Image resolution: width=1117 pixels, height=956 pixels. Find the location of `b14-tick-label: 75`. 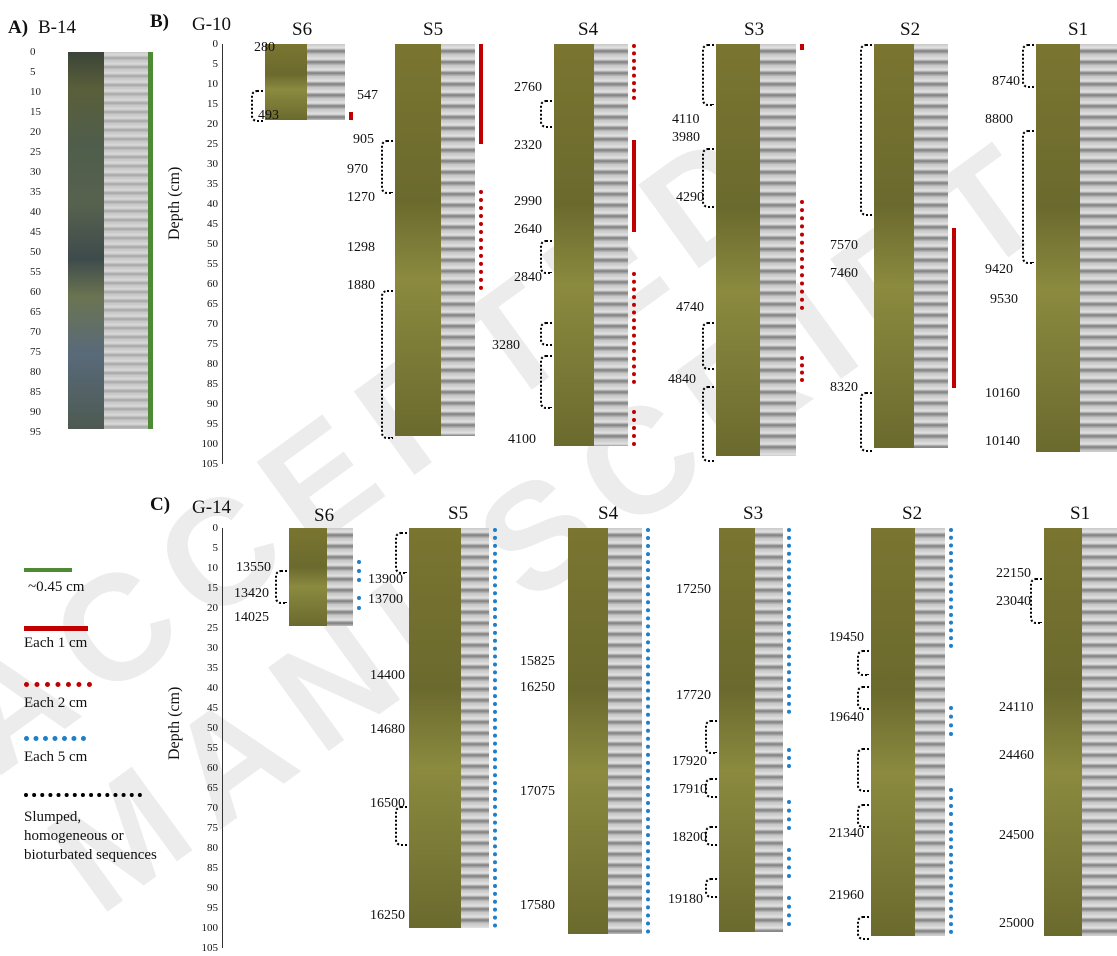

b14-tick-label: 75 is located at coordinates (35, 352).